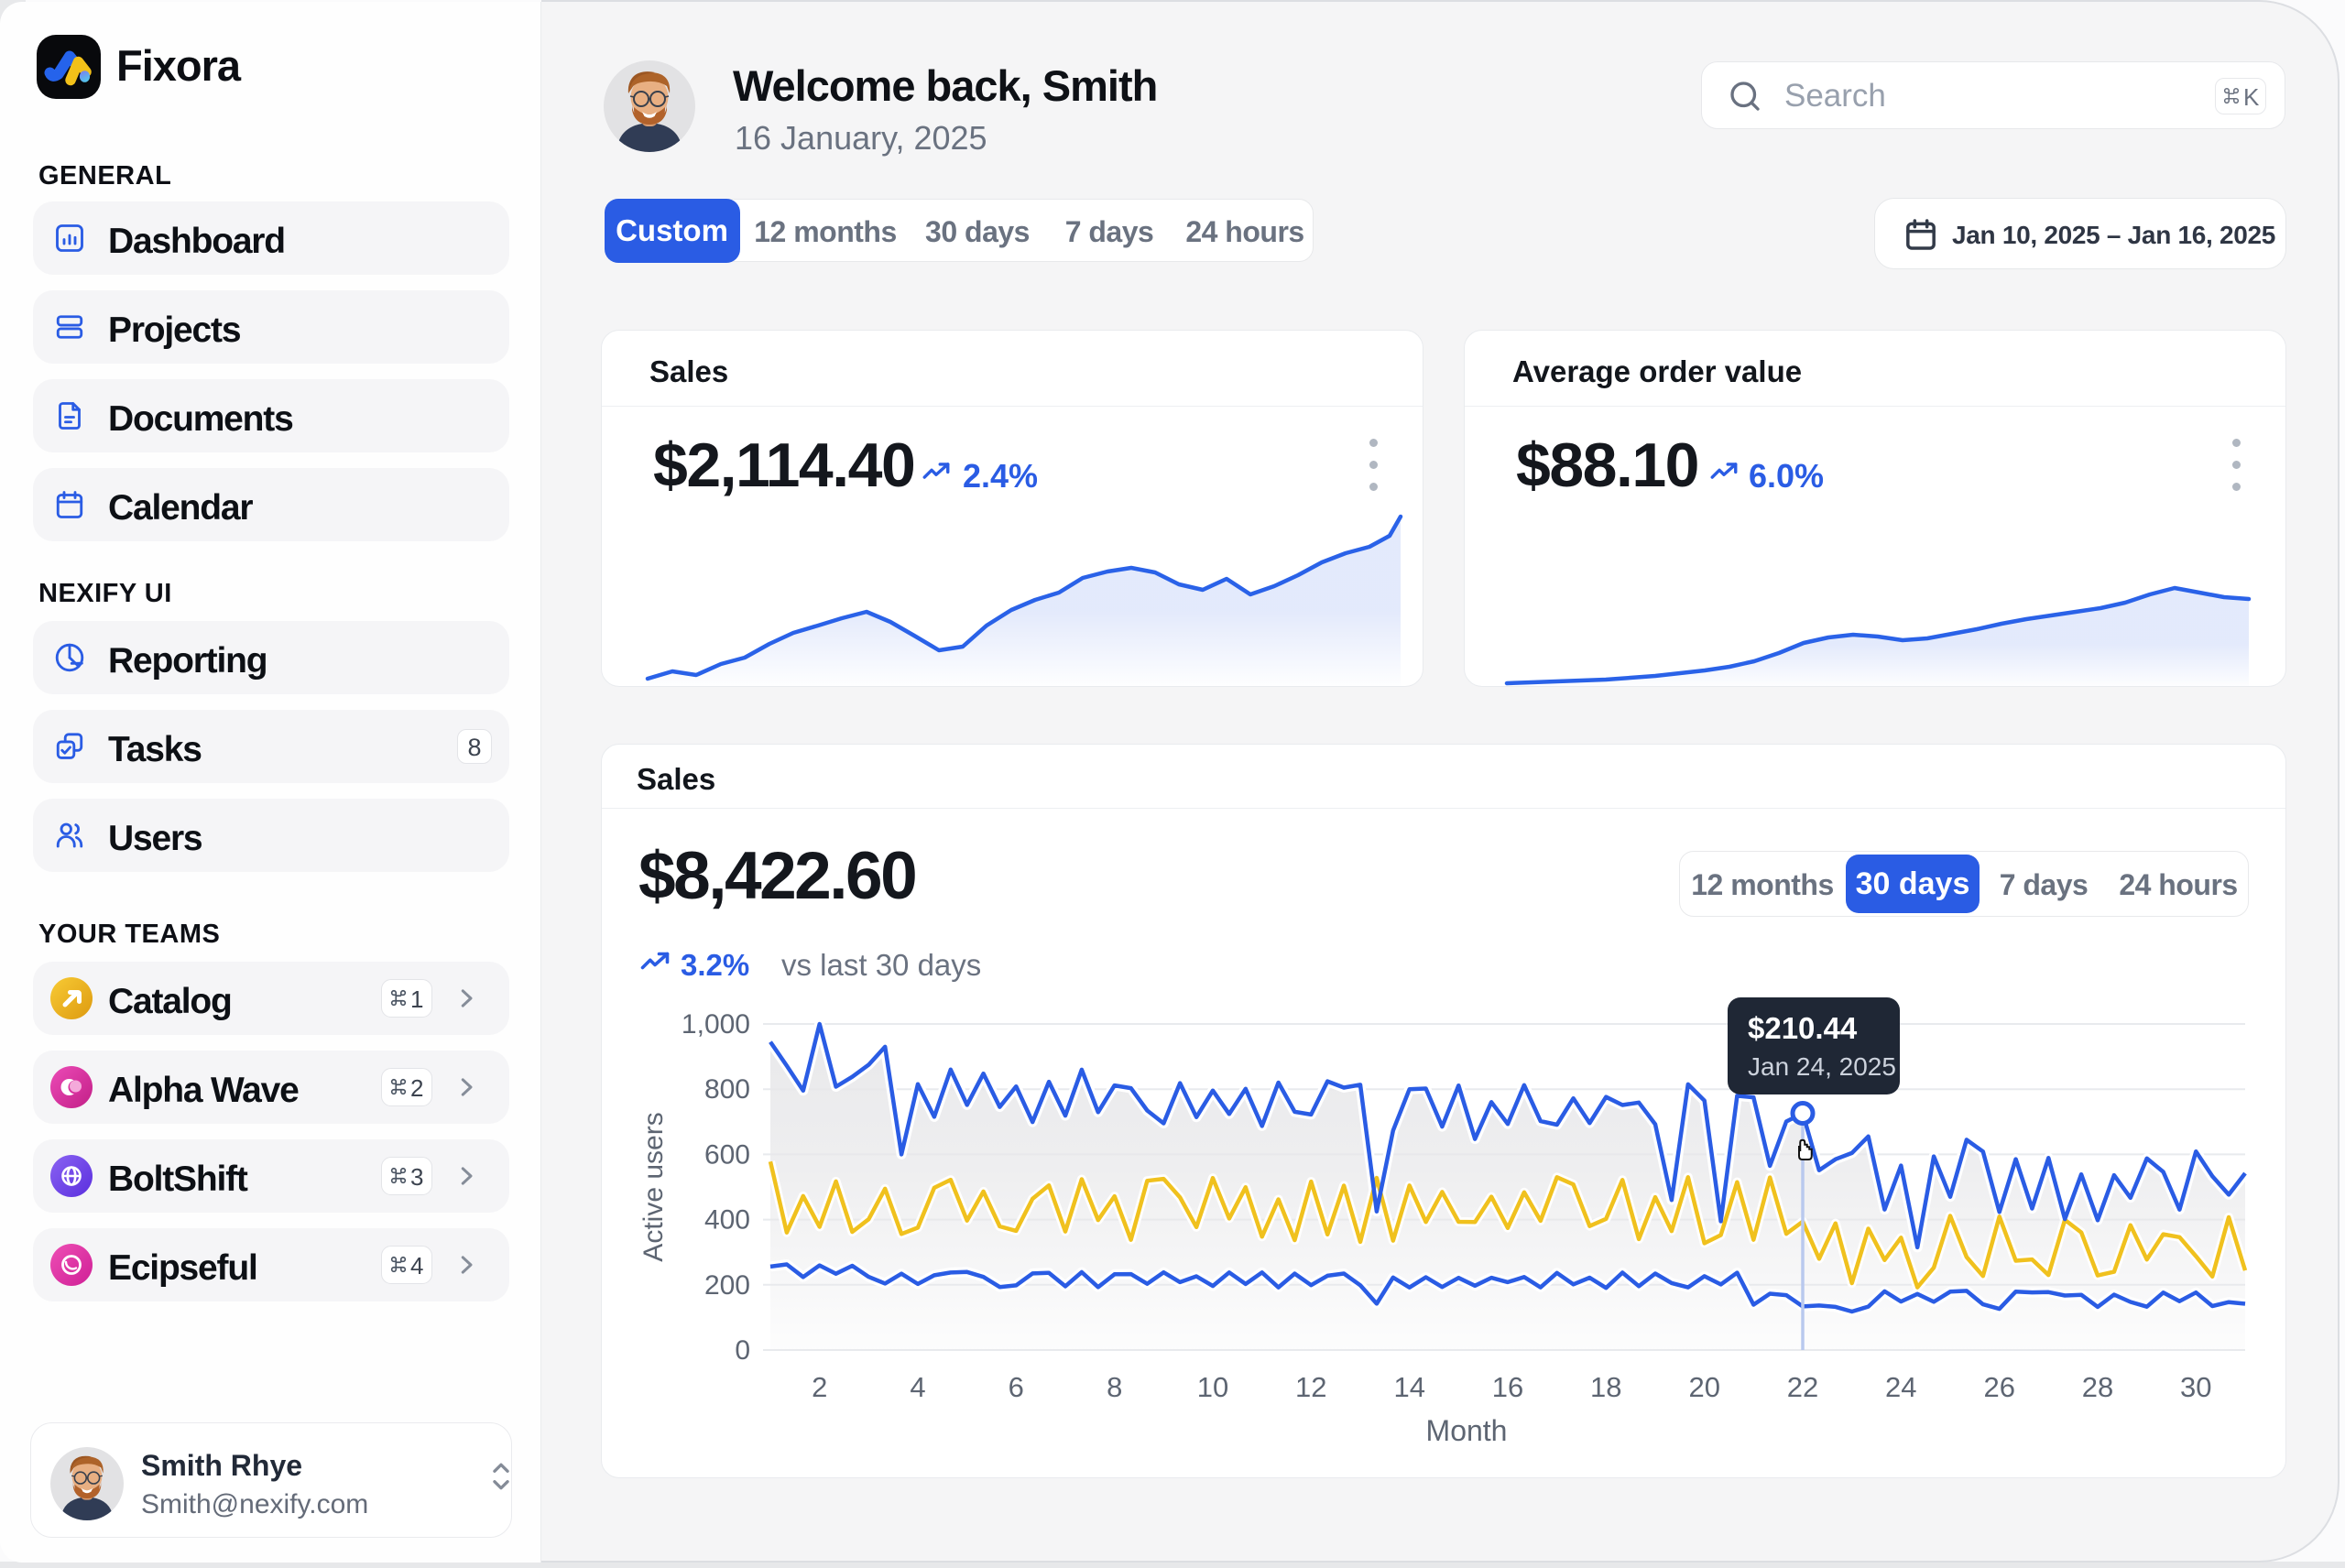 The width and height of the screenshot is (2345, 1568). Describe the element at coordinates (1467, 1430) in the screenshot. I see `svg-text: Month` at that location.